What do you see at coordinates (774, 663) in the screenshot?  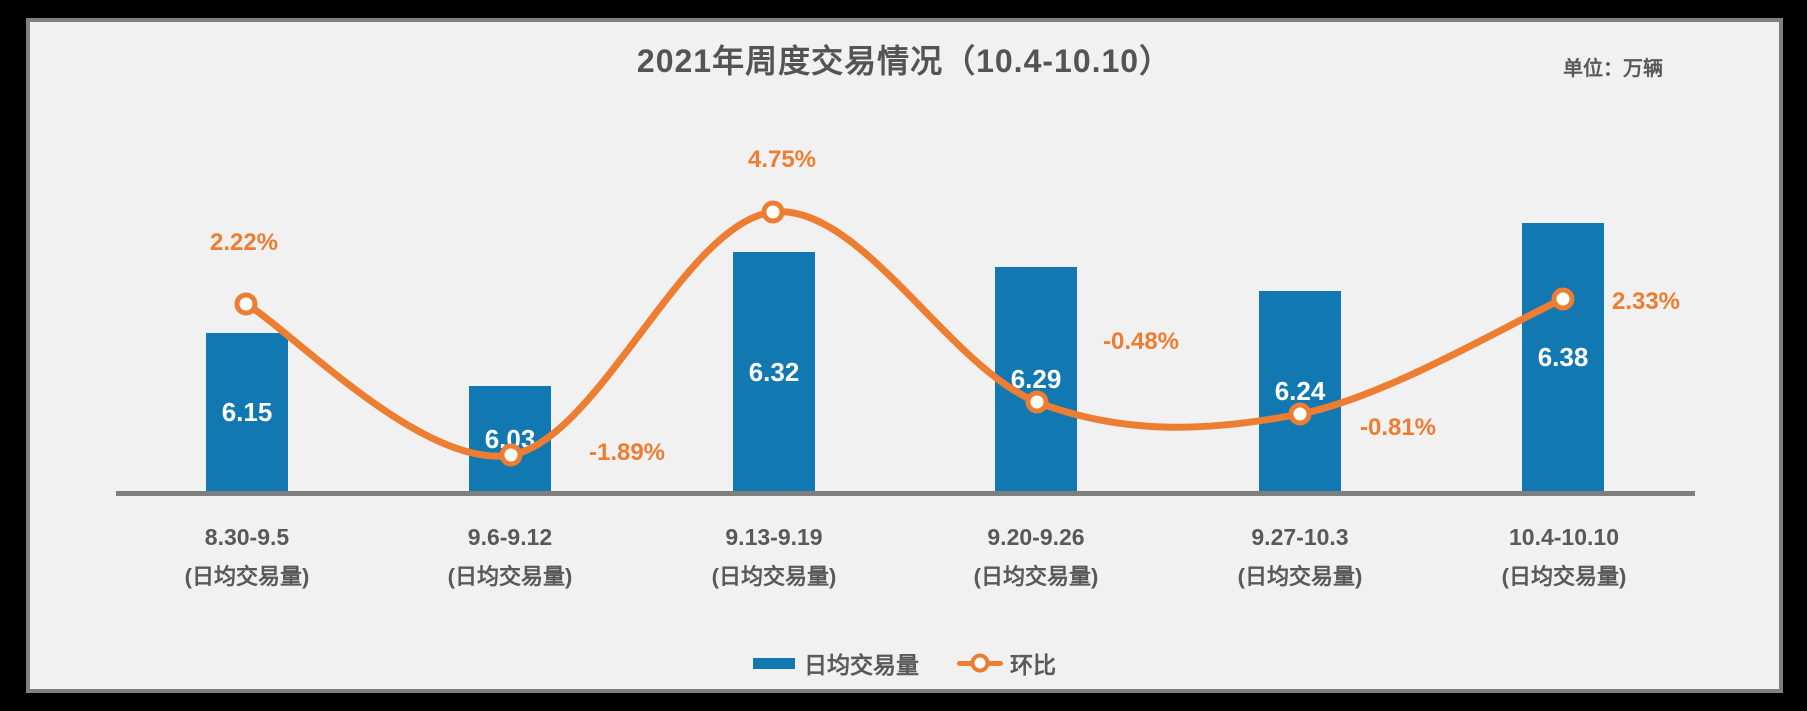 I see `bar-swatch-icon` at bounding box center [774, 663].